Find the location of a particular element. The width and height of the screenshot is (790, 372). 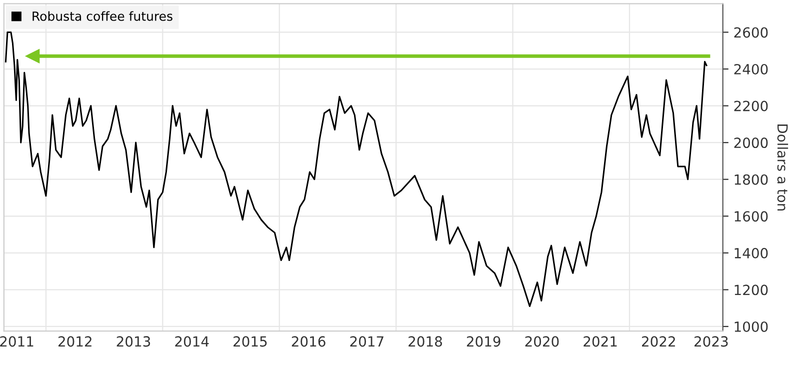

x-tick-label: 2022 is located at coordinates (658, 341).